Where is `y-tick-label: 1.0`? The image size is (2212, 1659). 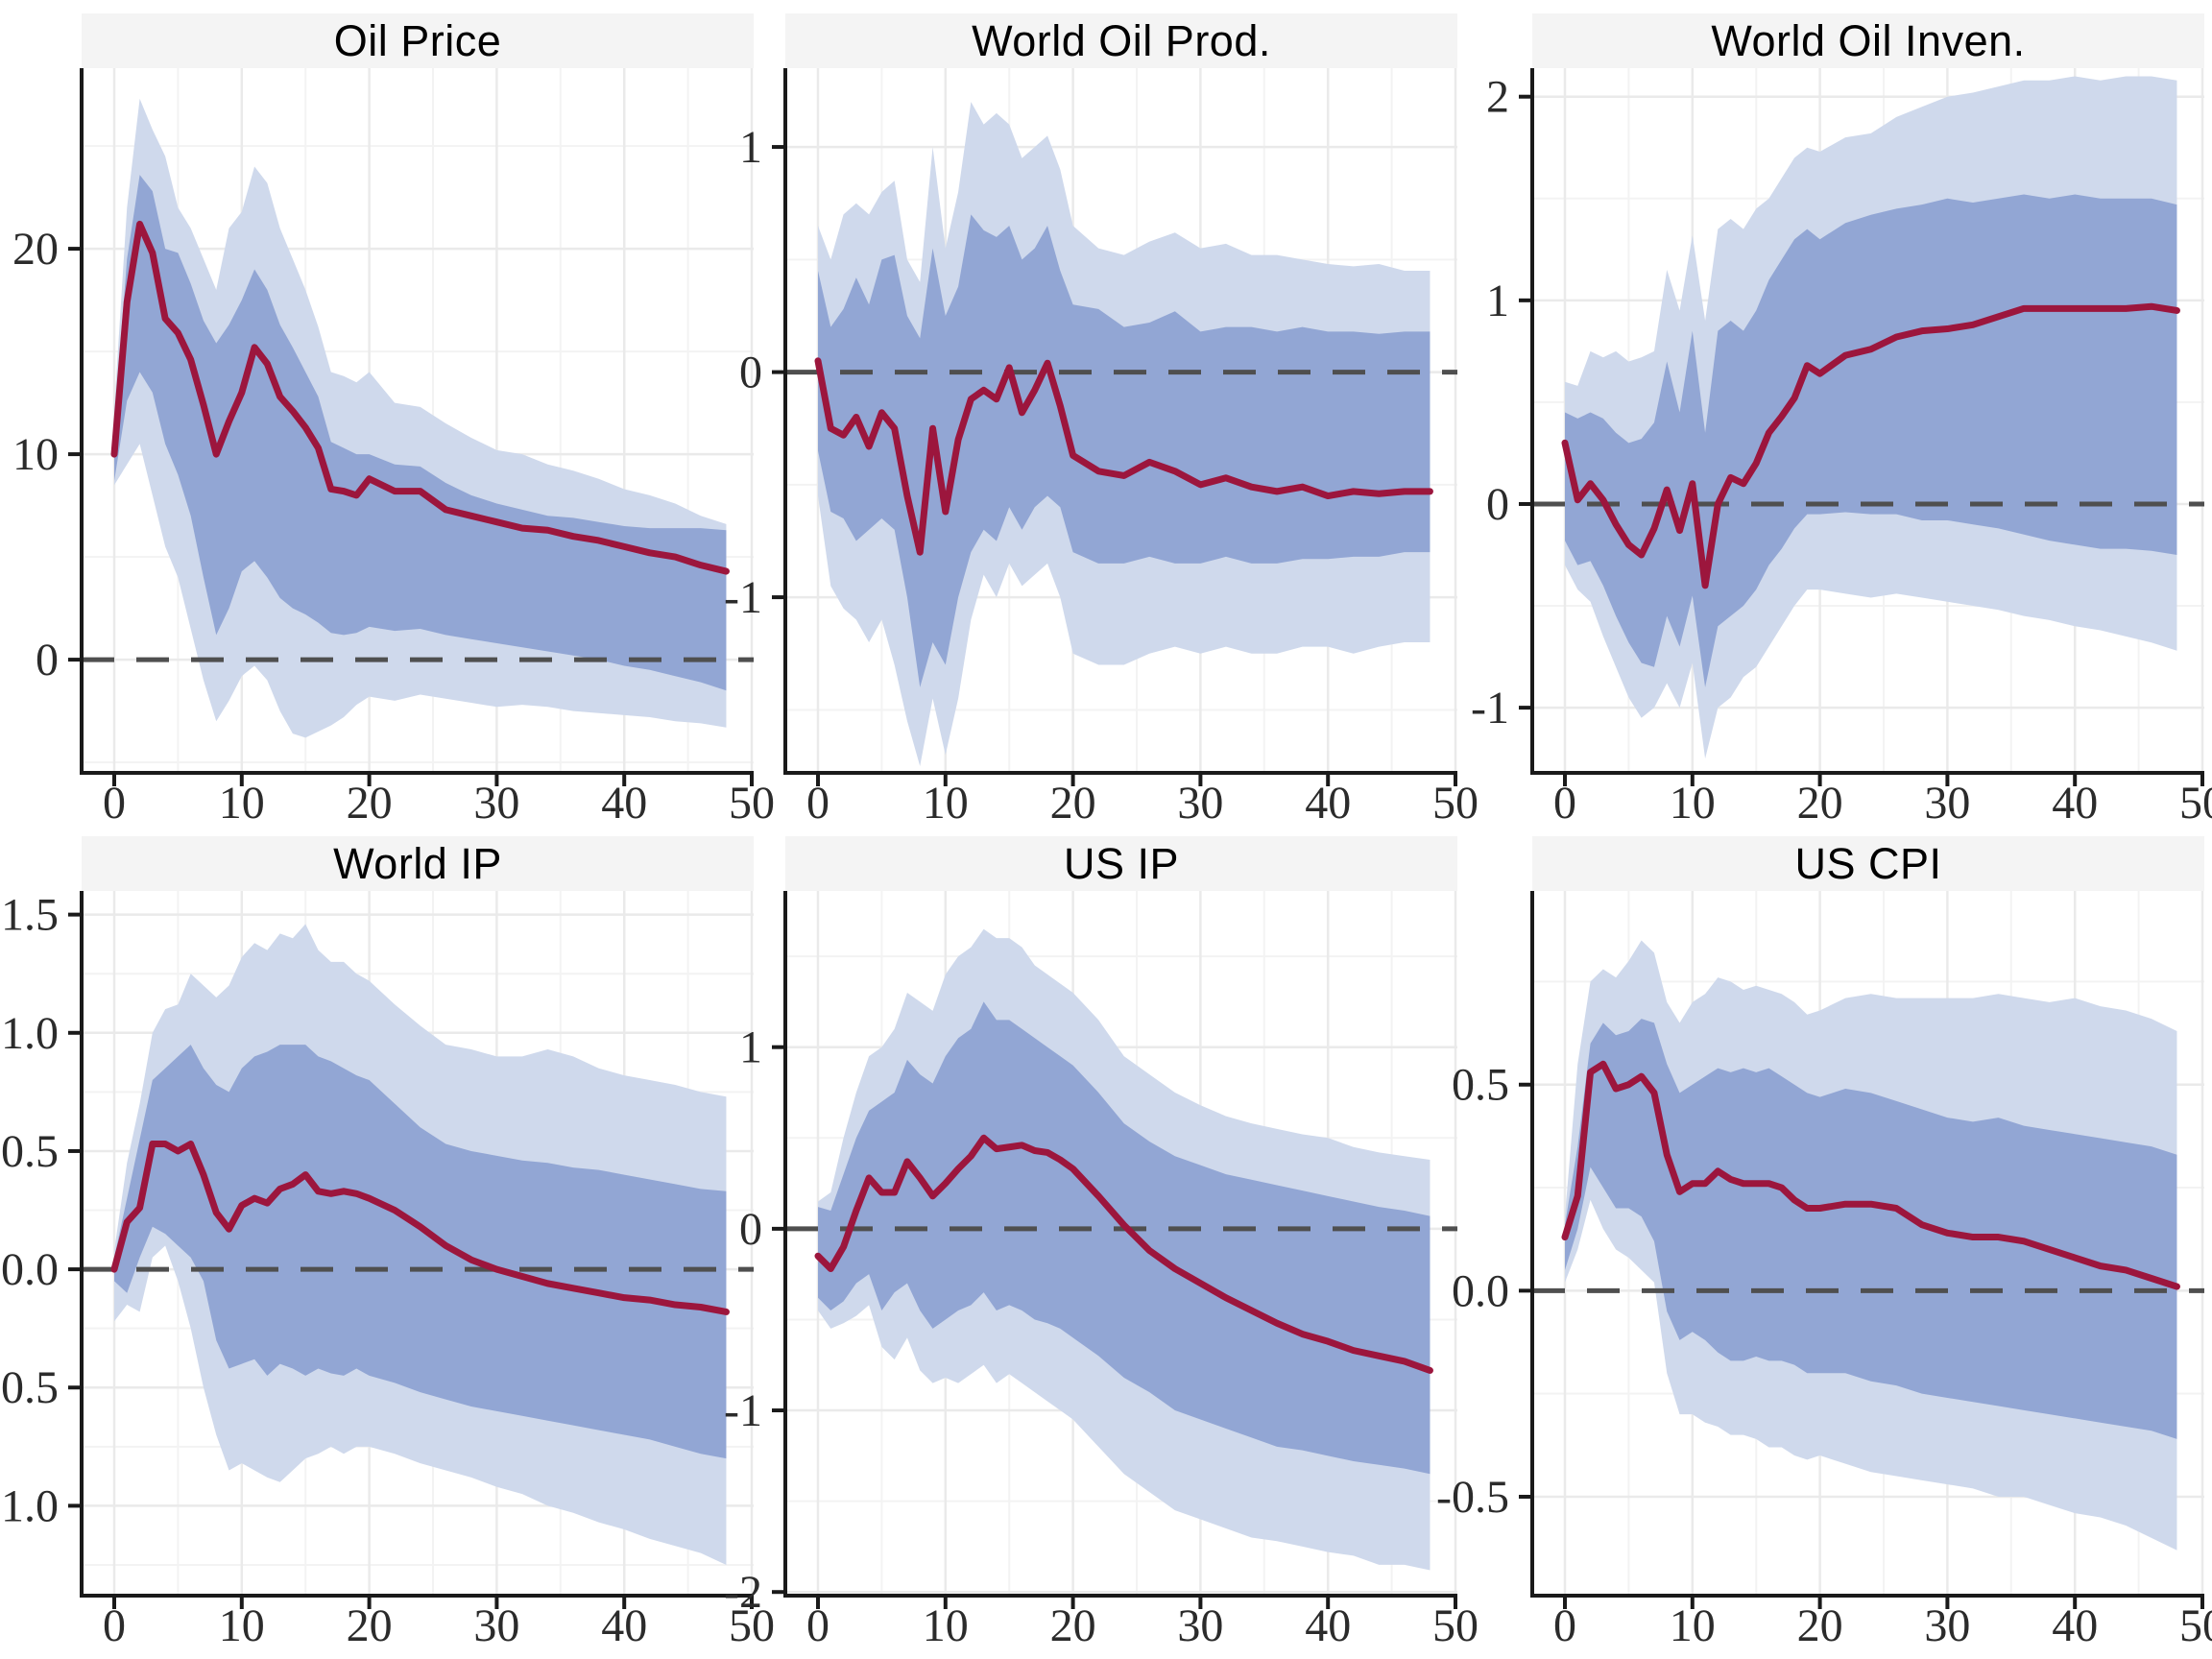
y-tick-label: 1.0 is located at coordinates (30, 1033).